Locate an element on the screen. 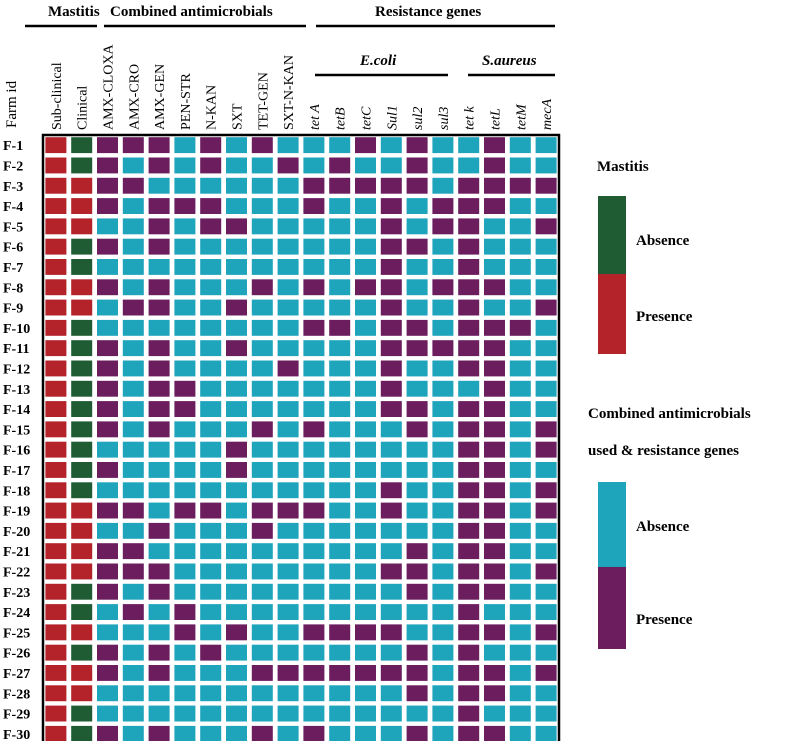 This screenshot has width=800, height=741. row-label: F-13 is located at coordinates (16, 390).